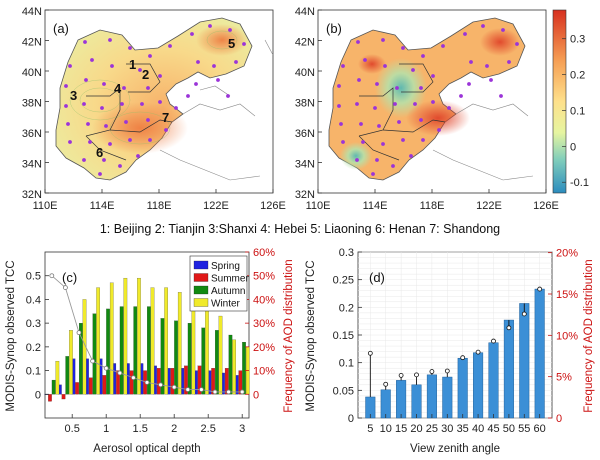  Describe the element at coordinates (140, 429) in the screenshot. I see `x-tick-label: 1.5` at that location.